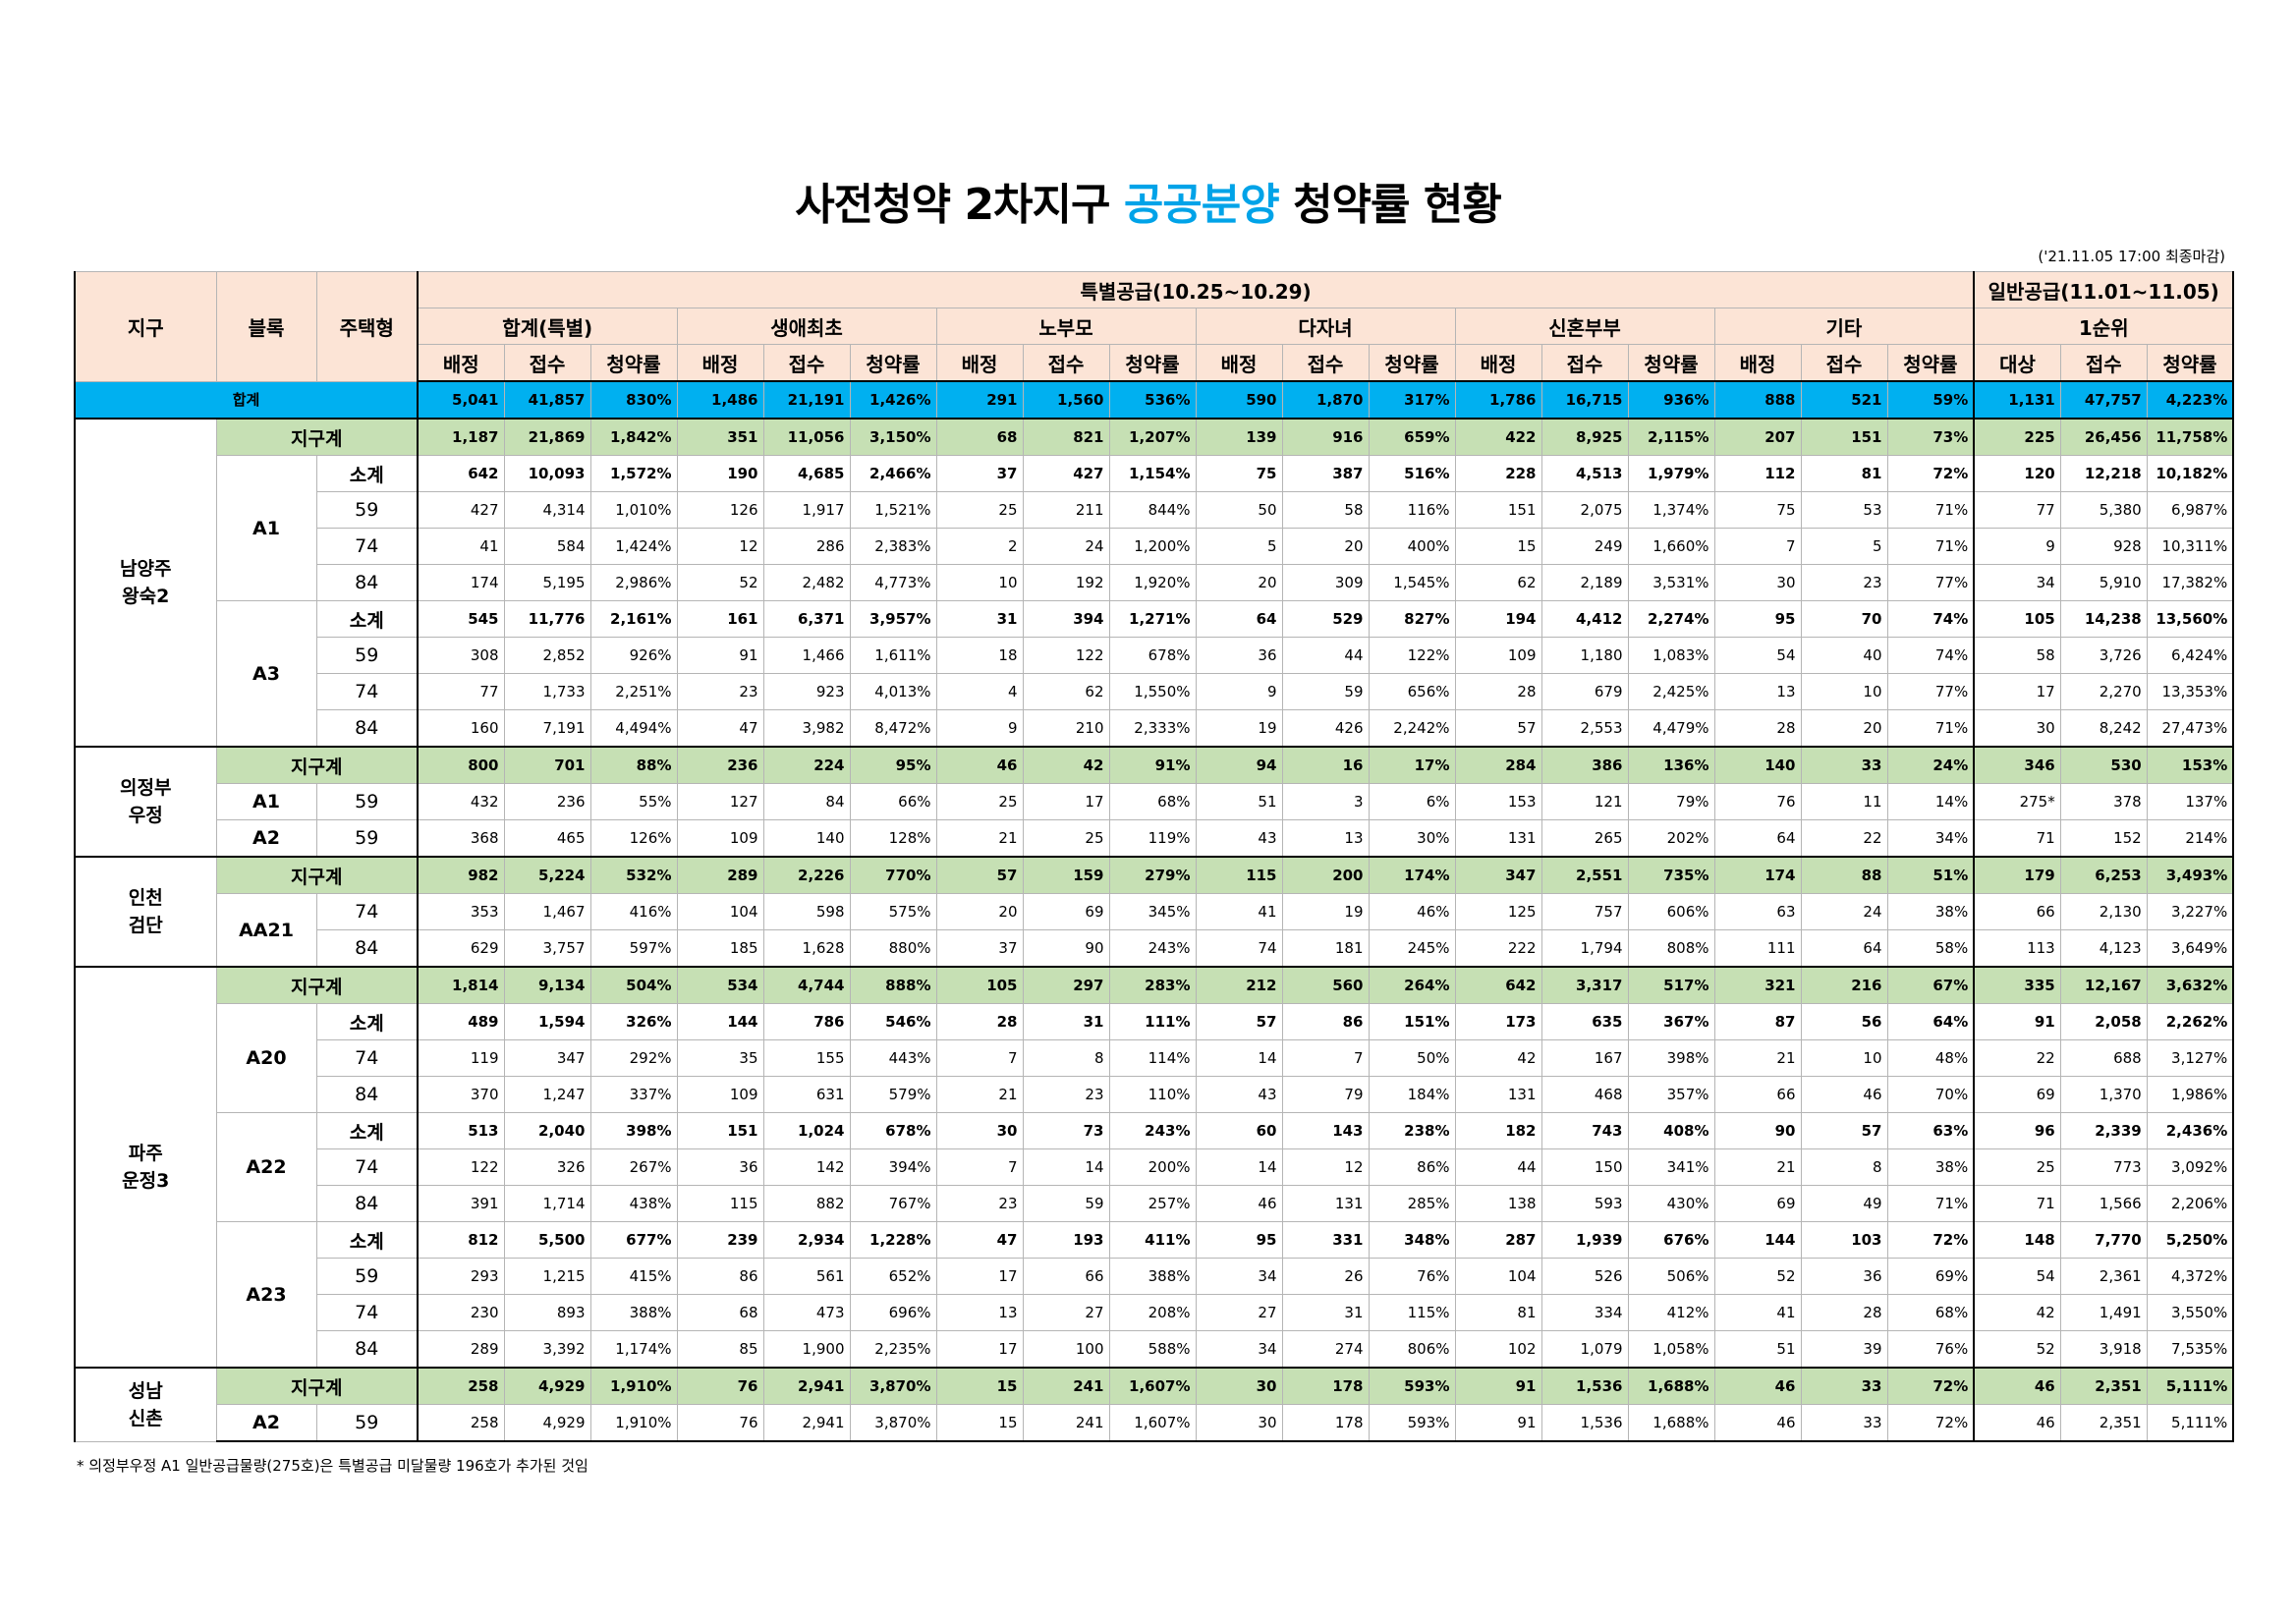 The width and height of the screenshot is (2296, 1624). I want to click on data-cell: 222, so click(1498, 948).